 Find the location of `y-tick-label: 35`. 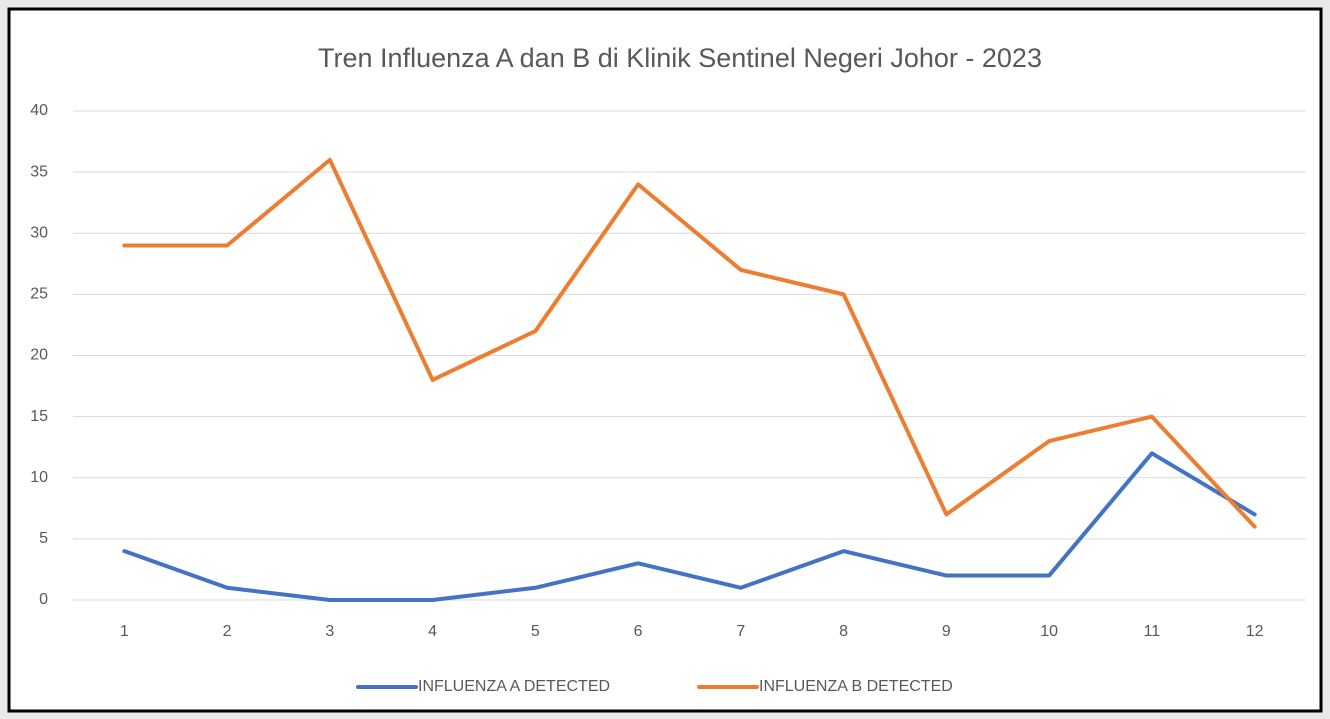

y-tick-label: 35 is located at coordinates (39, 171).